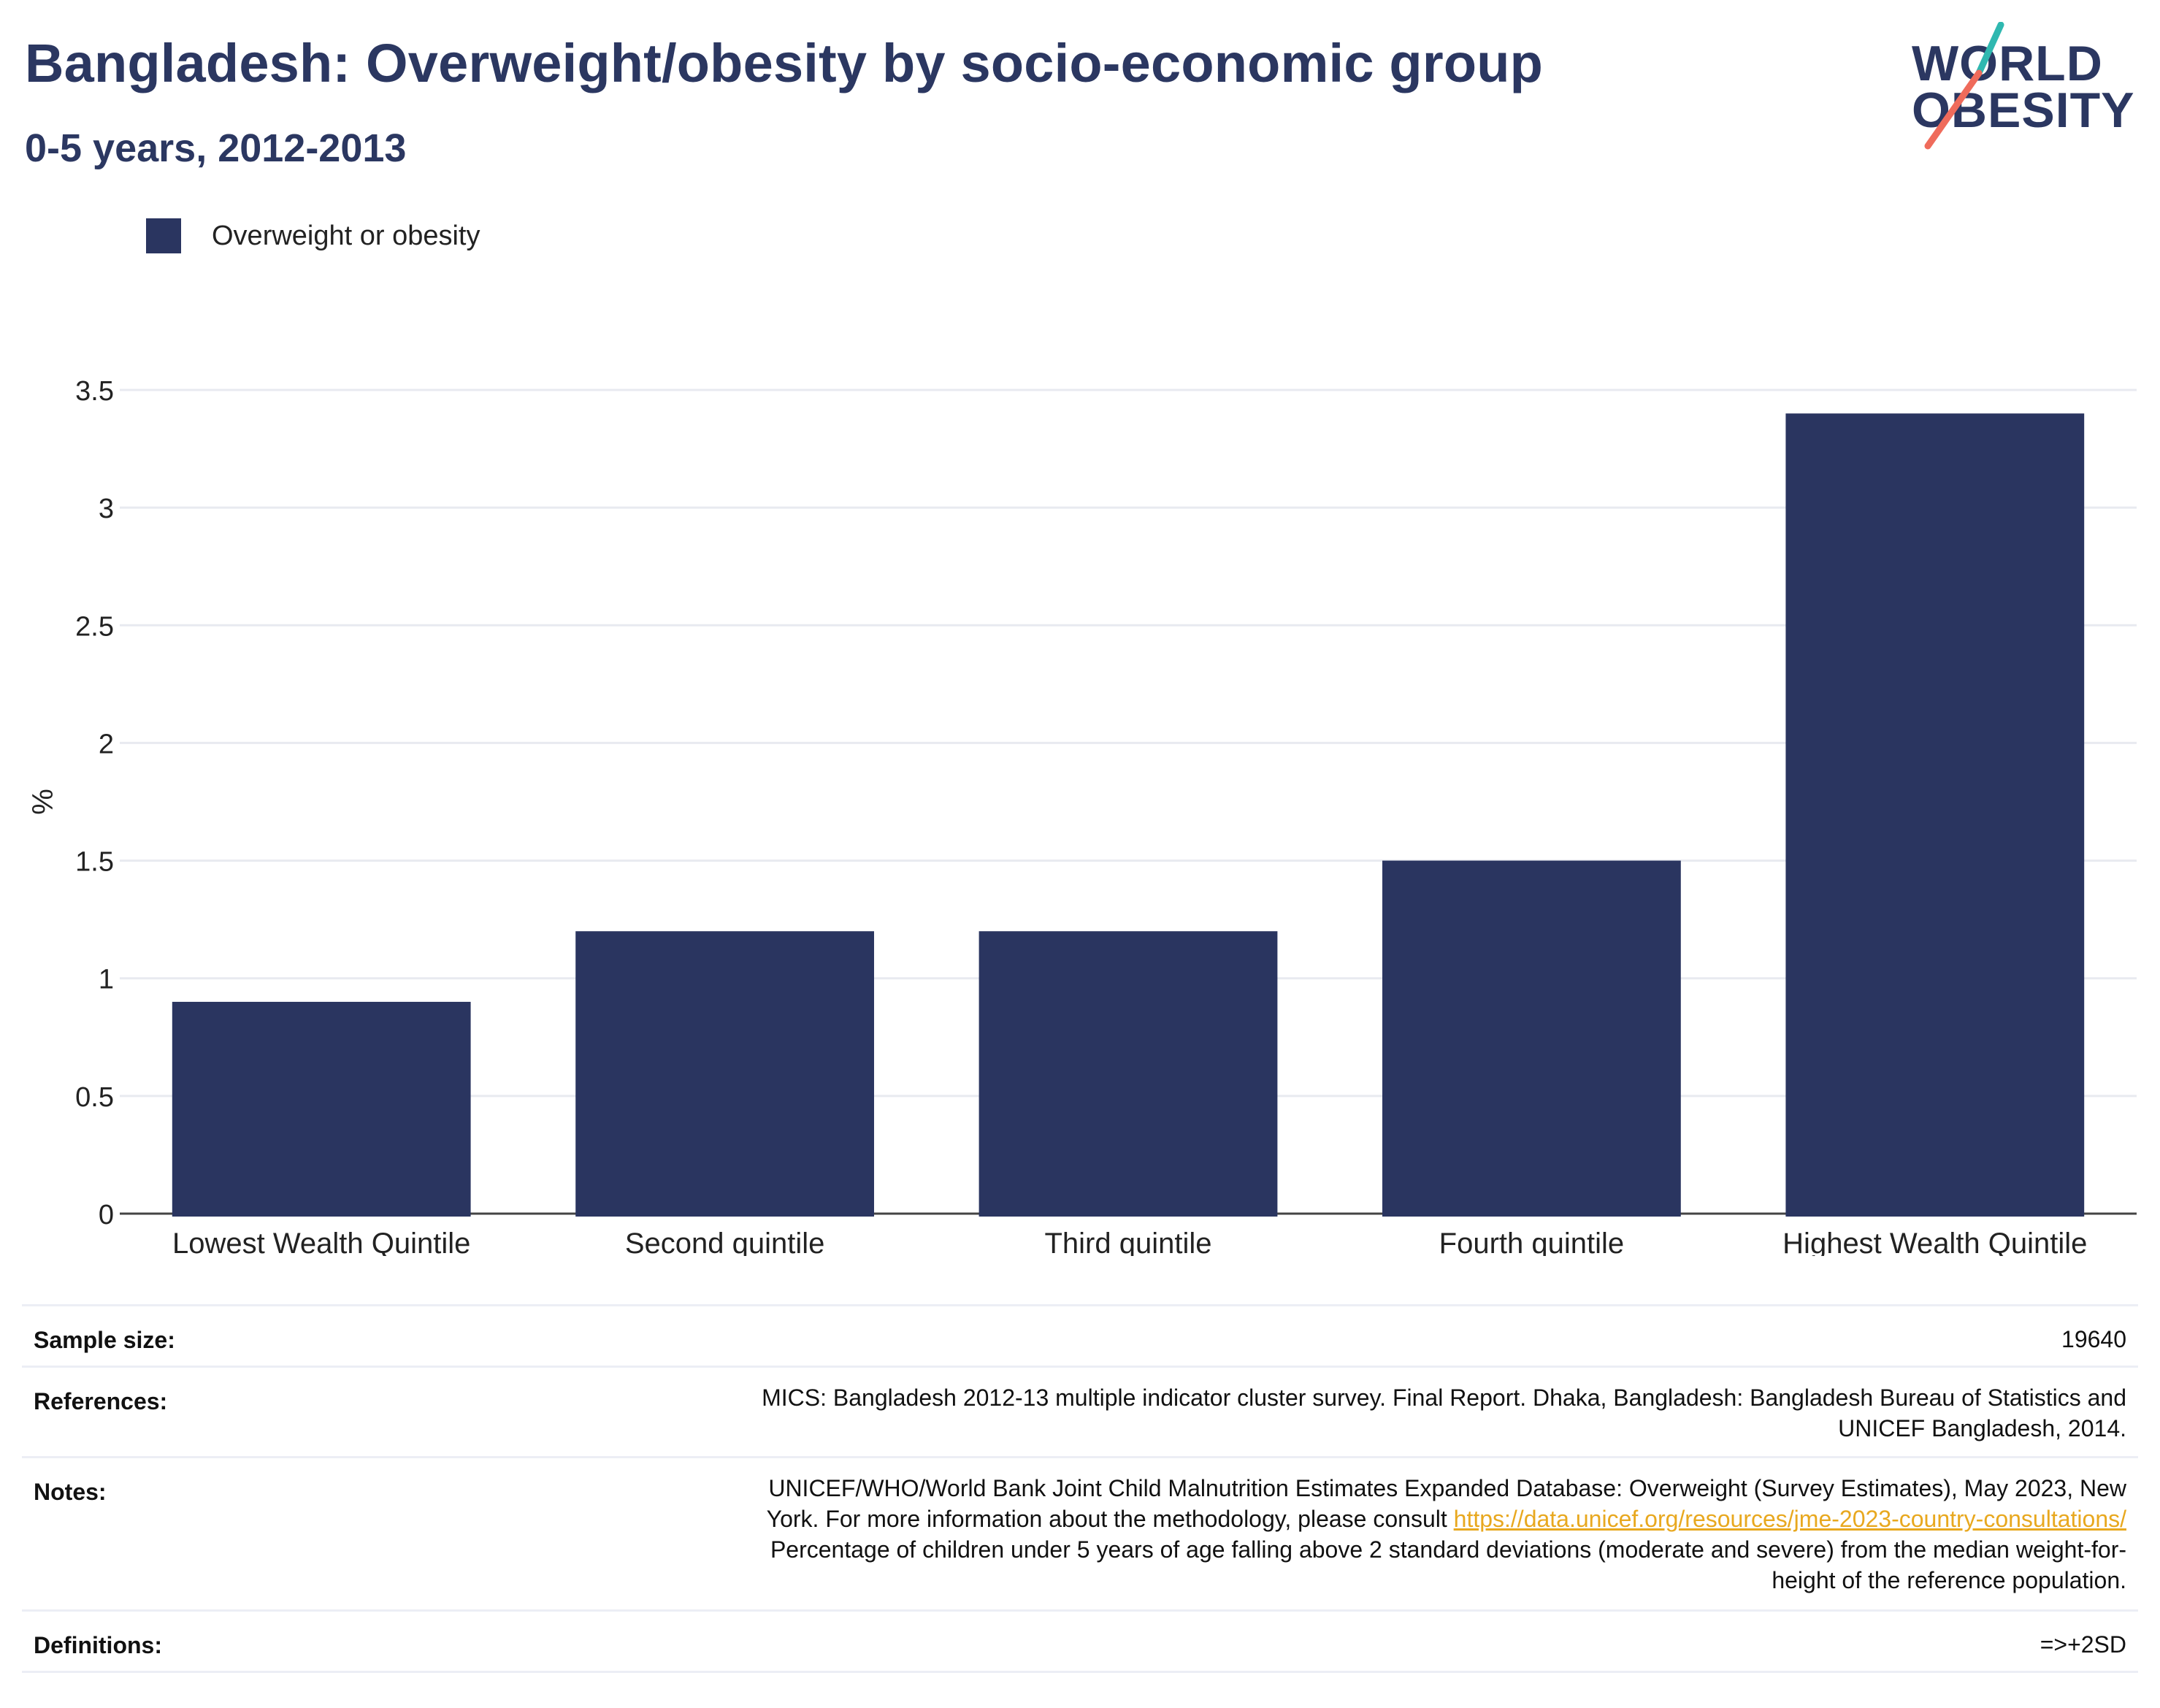 The width and height of the screenshot is (2160, 1708). What do you see at coordinates (2007, 63) in the screenshot?
I see `logo-word-world: WORLD` at bounding box center [2007, 63].